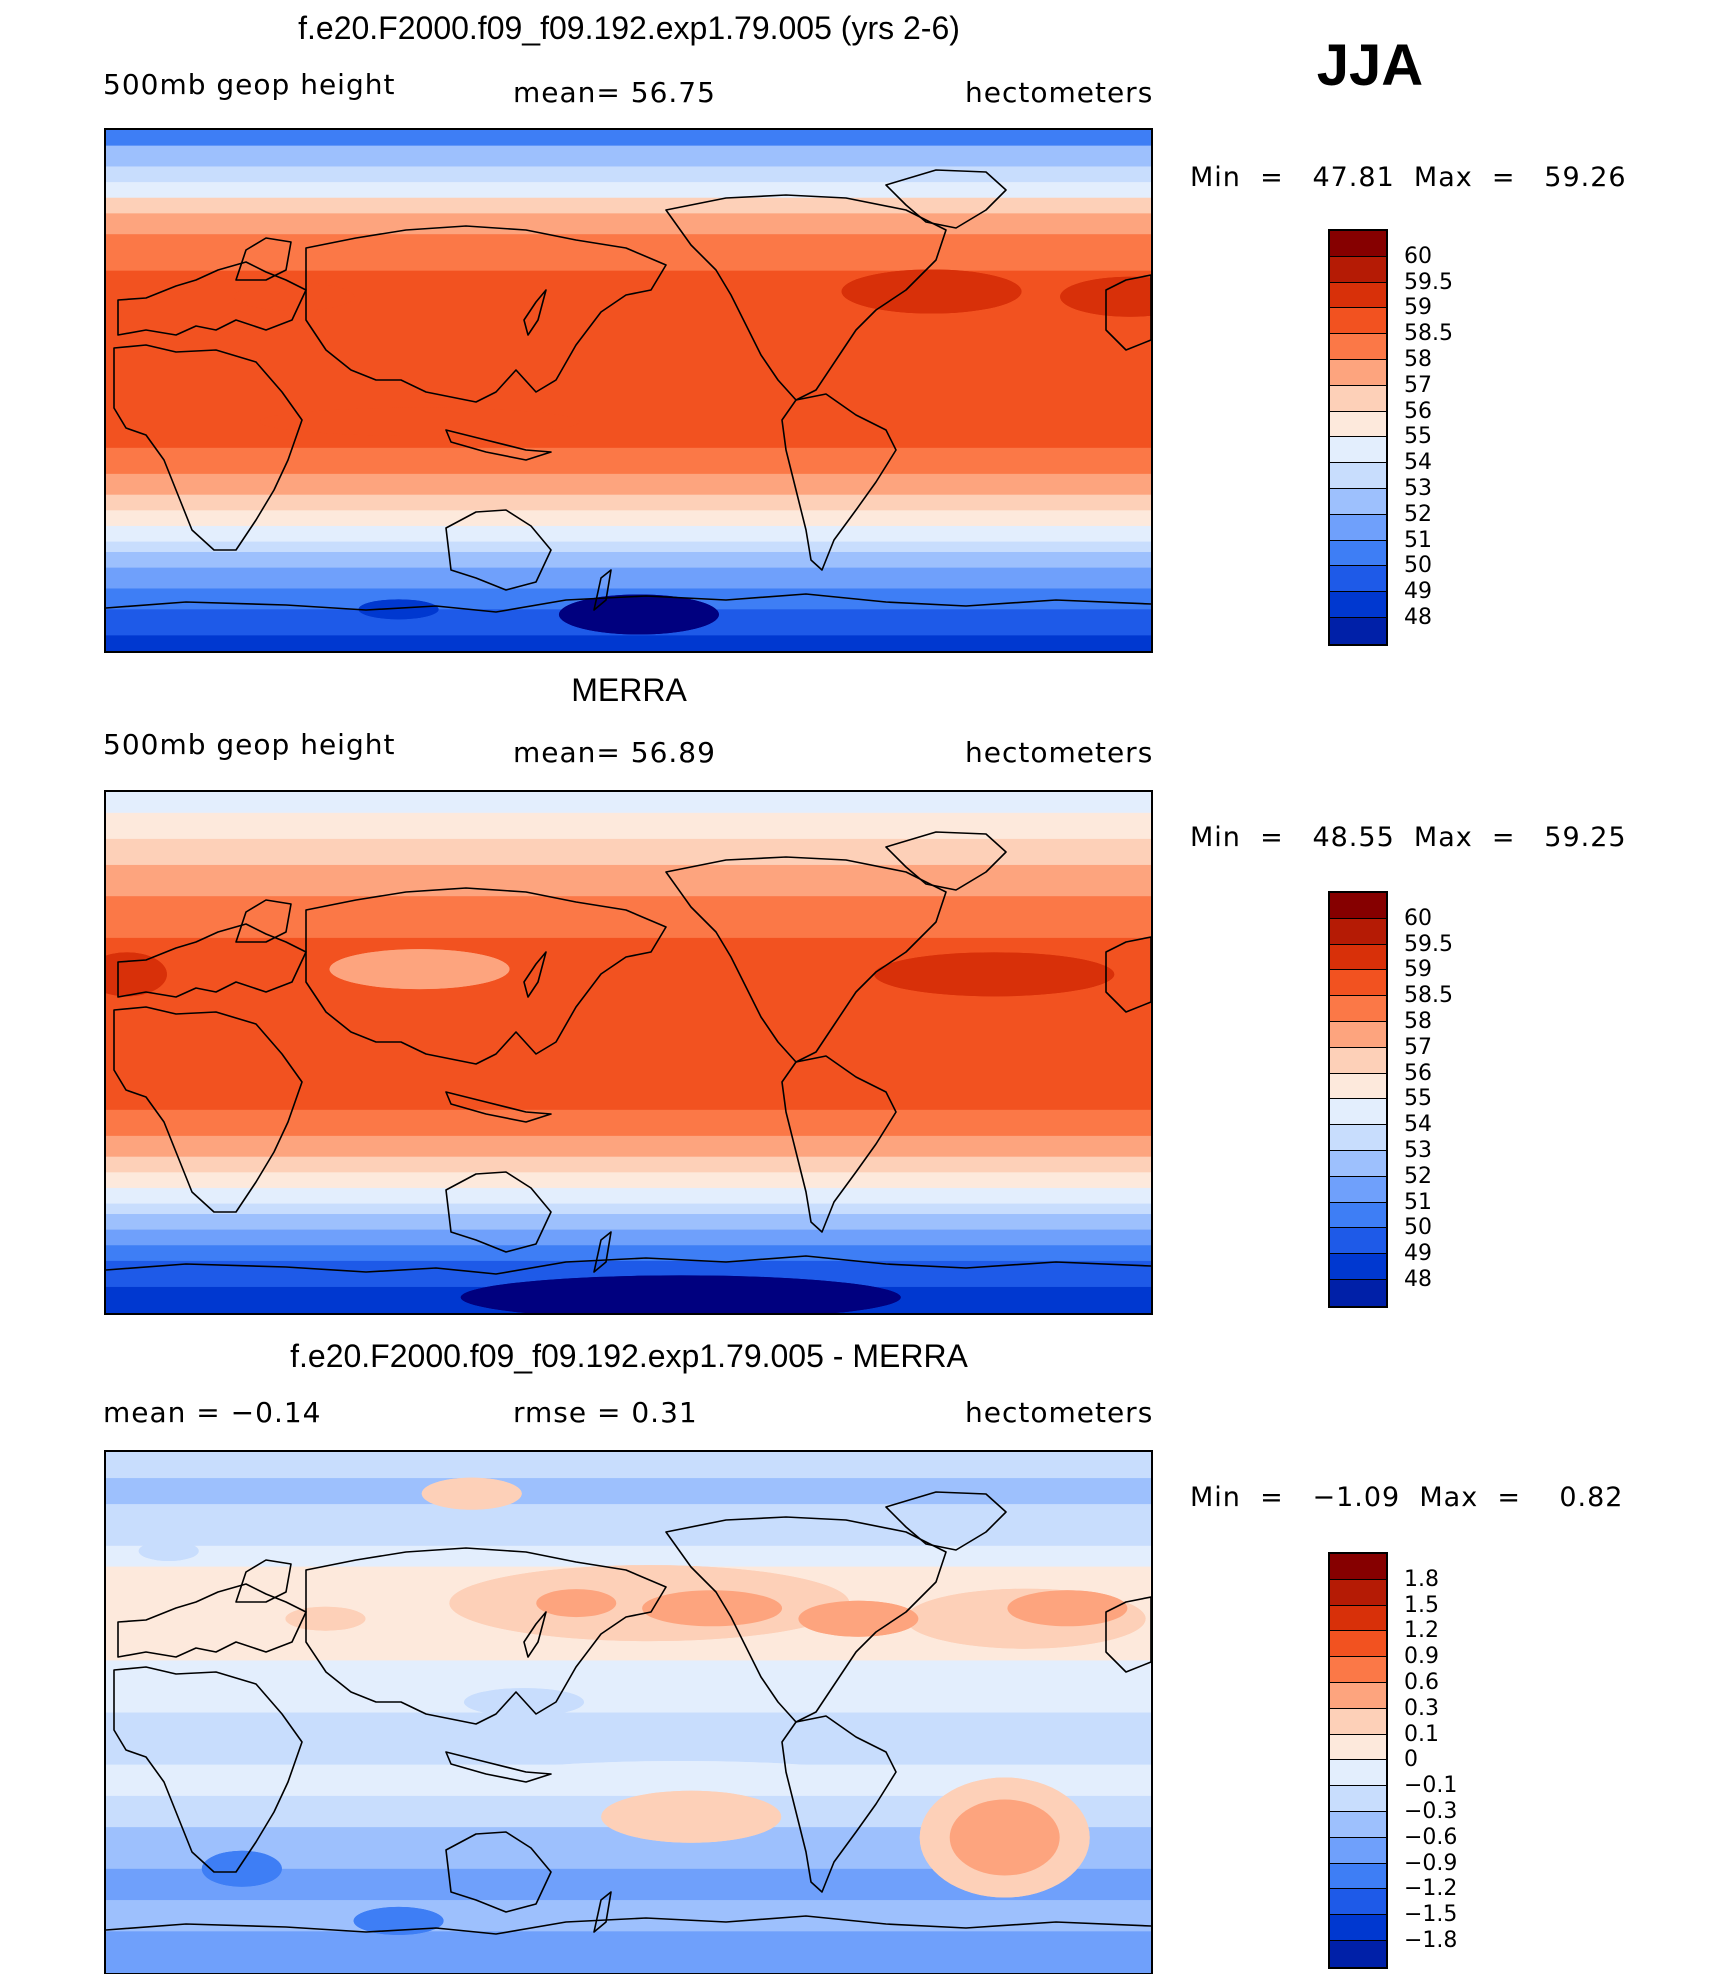  What do you see at coordinates (1431, 1889) in the screenshot?
I see `colorbar-tick-label: −1.2` at bounding box center [1431, 1889].